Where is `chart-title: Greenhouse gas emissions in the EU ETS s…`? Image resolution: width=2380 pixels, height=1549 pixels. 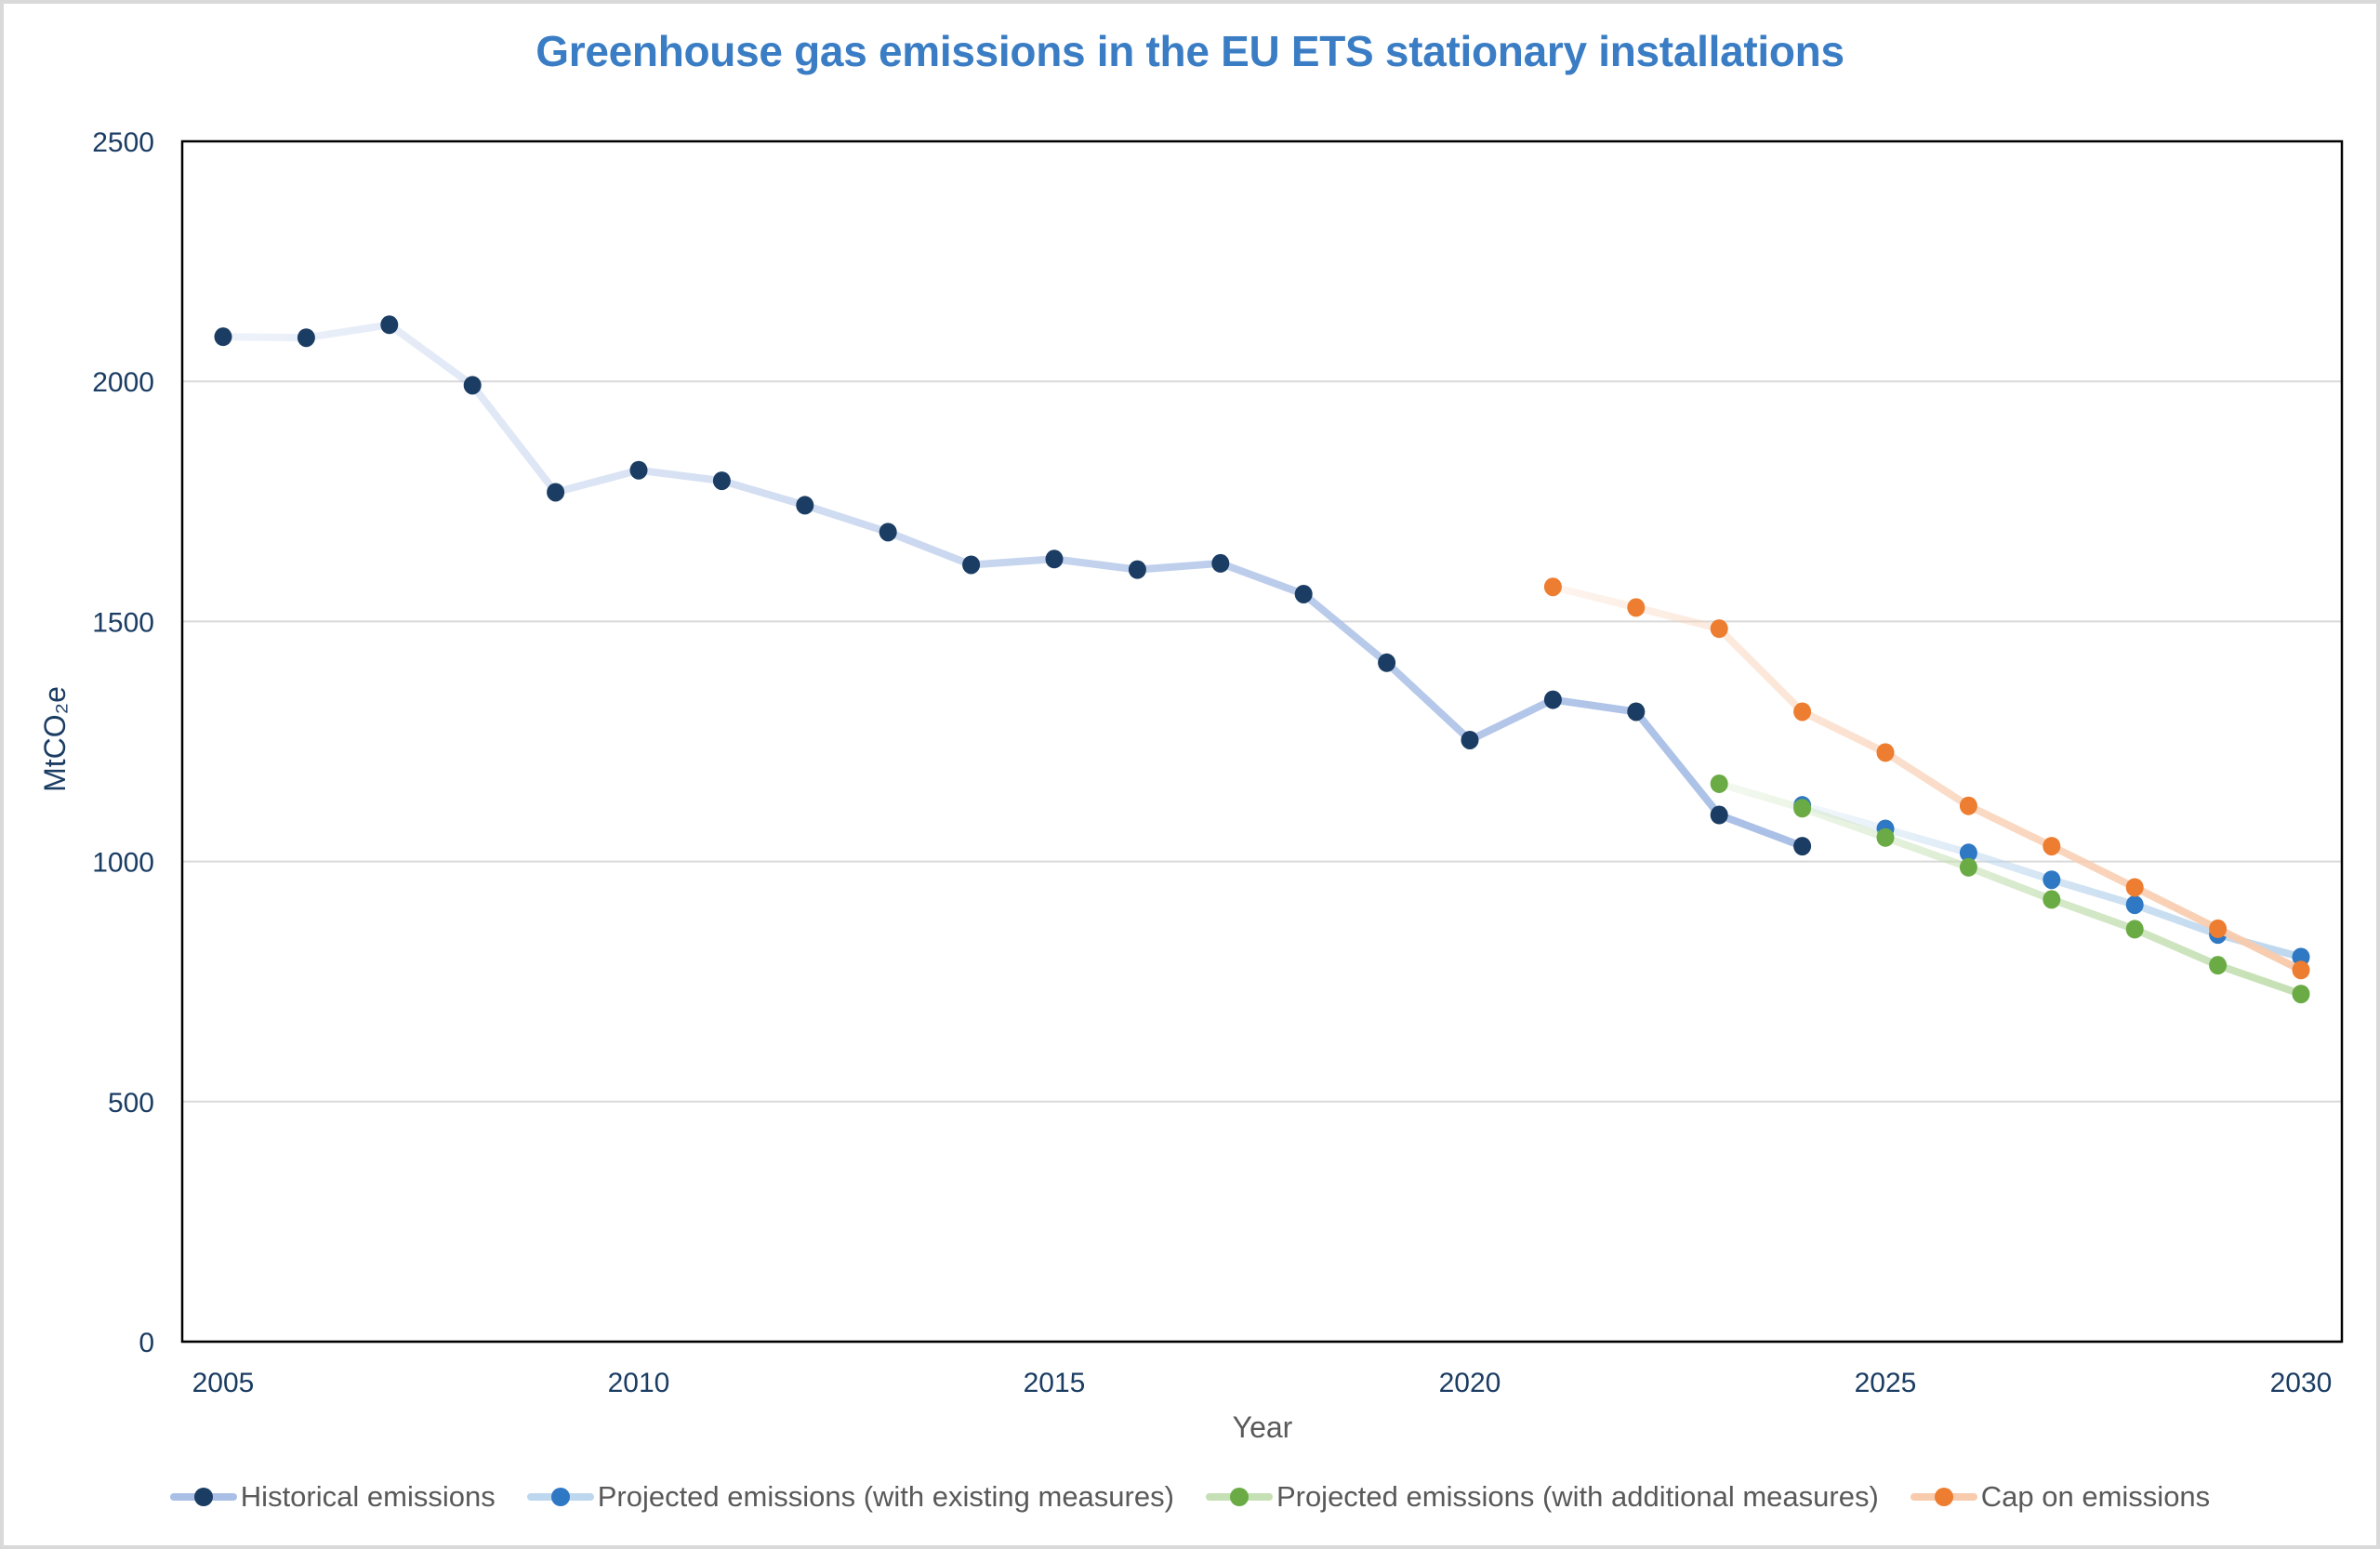 chart-title: Greenhouse gas emissions in the EU ETS s… is located at coordinates (1190, 51).